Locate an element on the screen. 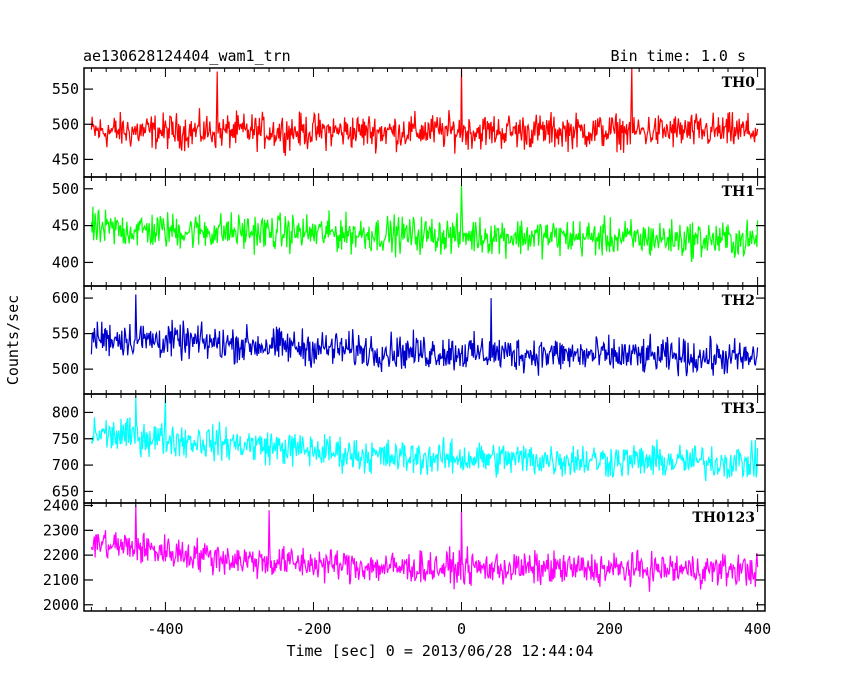 The height and width of the screenshot is (680, 850). series-line-th1 is located at coordinates (424, 224).